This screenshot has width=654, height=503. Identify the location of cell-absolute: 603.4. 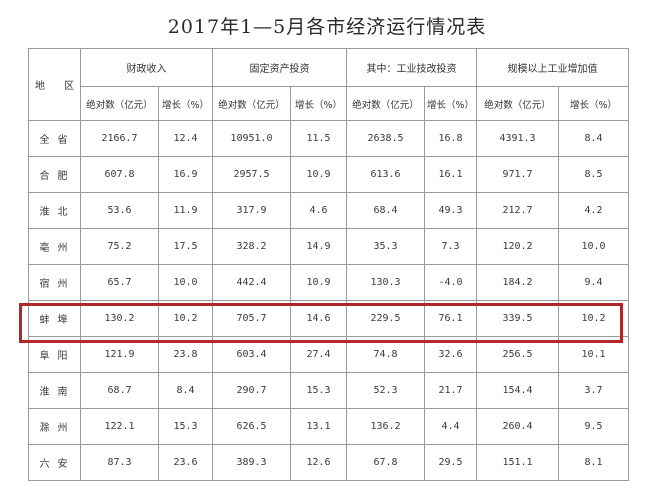
(251, 354).